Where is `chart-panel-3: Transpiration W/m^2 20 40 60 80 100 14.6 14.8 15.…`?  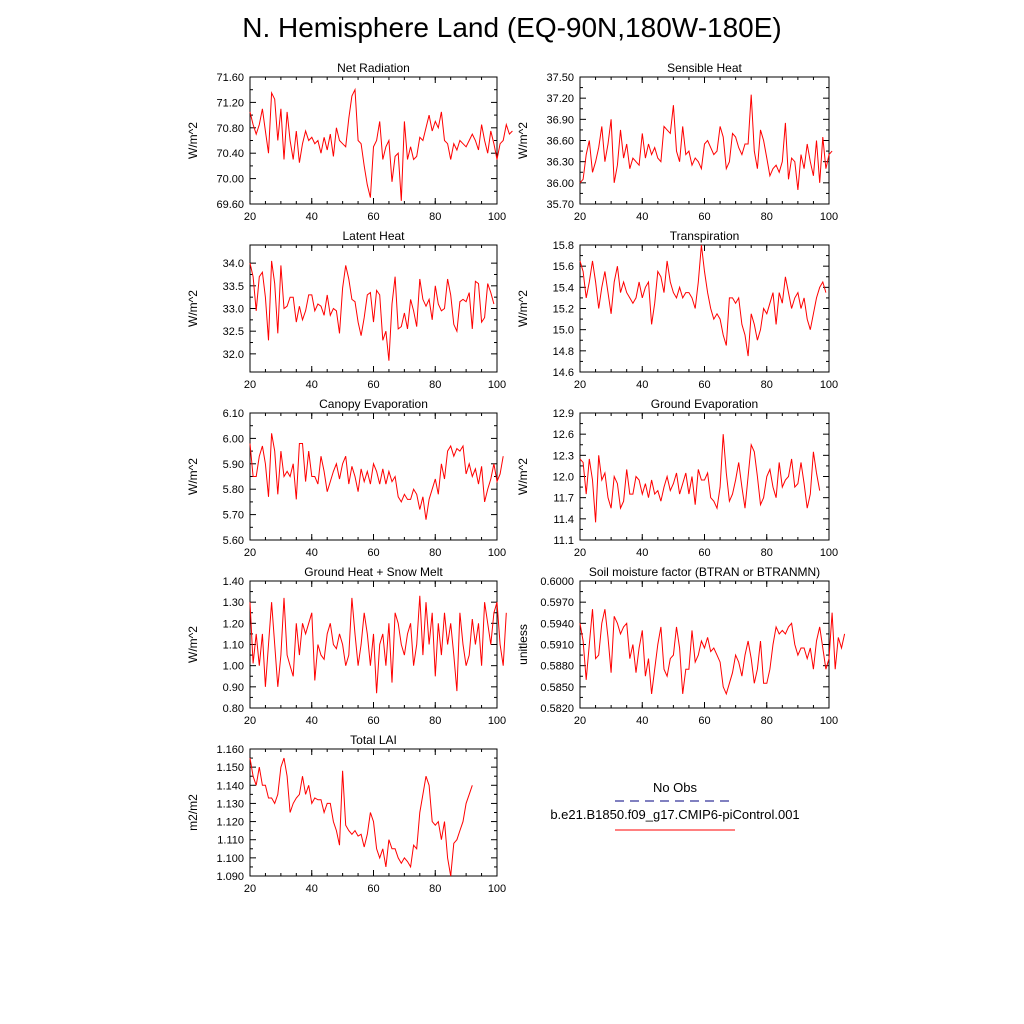
chart-panel-3: Transpiration W/m^2 20 40 60 80 100 14.6 14.8 15.… is located at coordinates (677, 310).